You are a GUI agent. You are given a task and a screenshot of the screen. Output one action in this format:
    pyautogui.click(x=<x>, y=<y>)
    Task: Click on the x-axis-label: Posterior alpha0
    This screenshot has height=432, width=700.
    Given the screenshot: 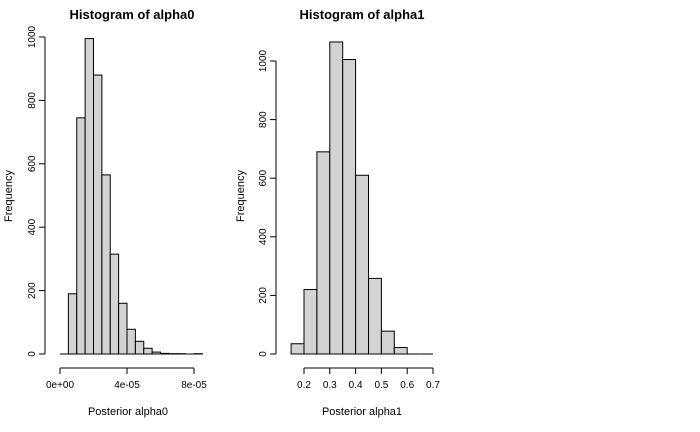 What is the action you would take?
    pyautogui.click(x=128, y=412)
    